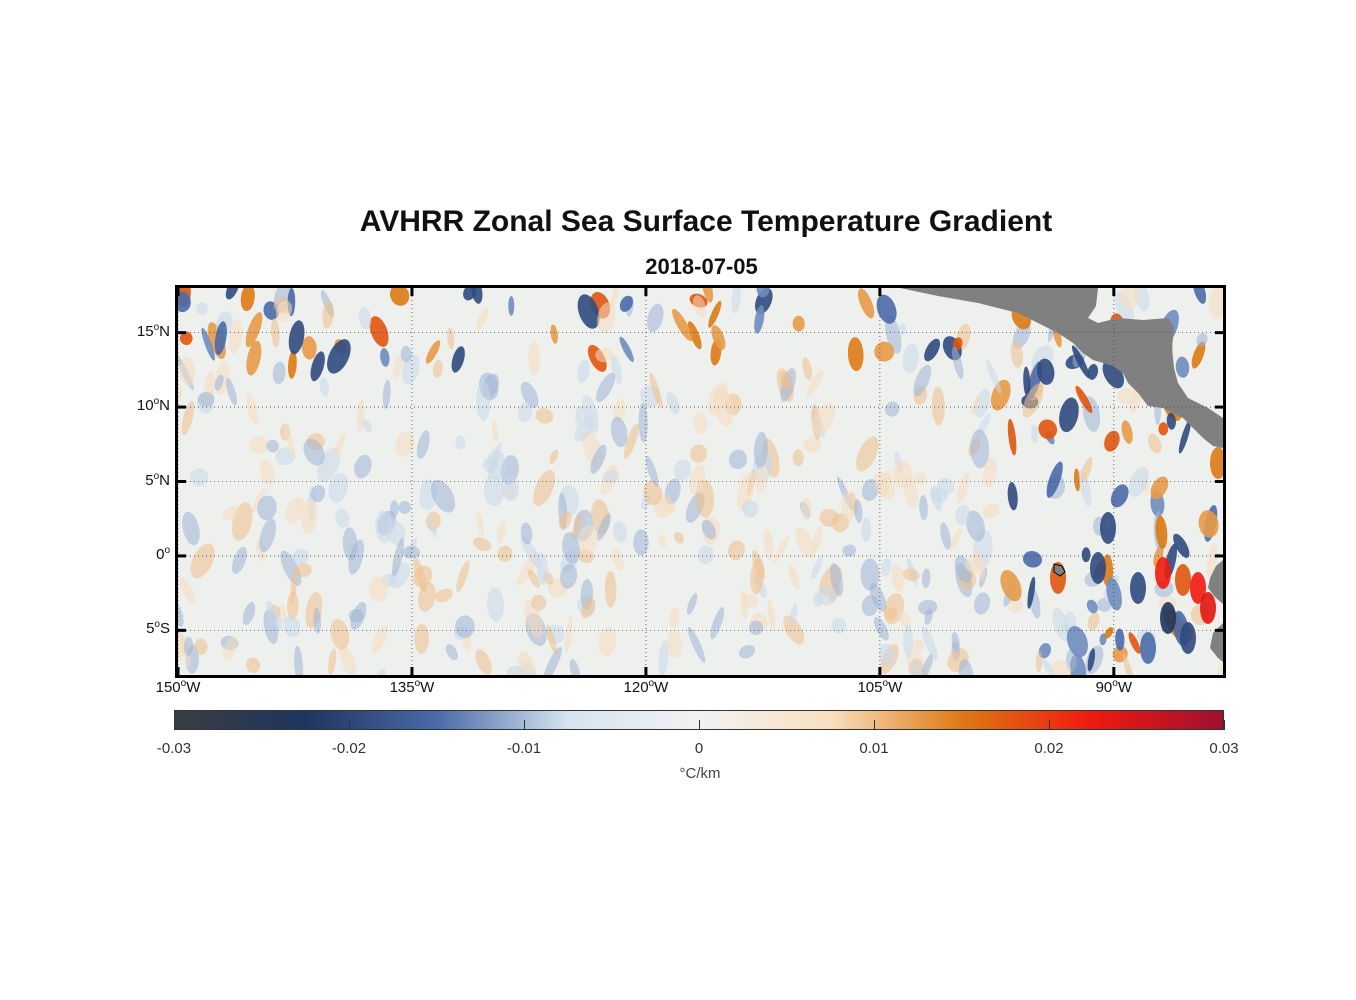  Describe the element at coordinates (699, 748) in the screenshot. I see `colorbar-tick-label: 0` at that location.